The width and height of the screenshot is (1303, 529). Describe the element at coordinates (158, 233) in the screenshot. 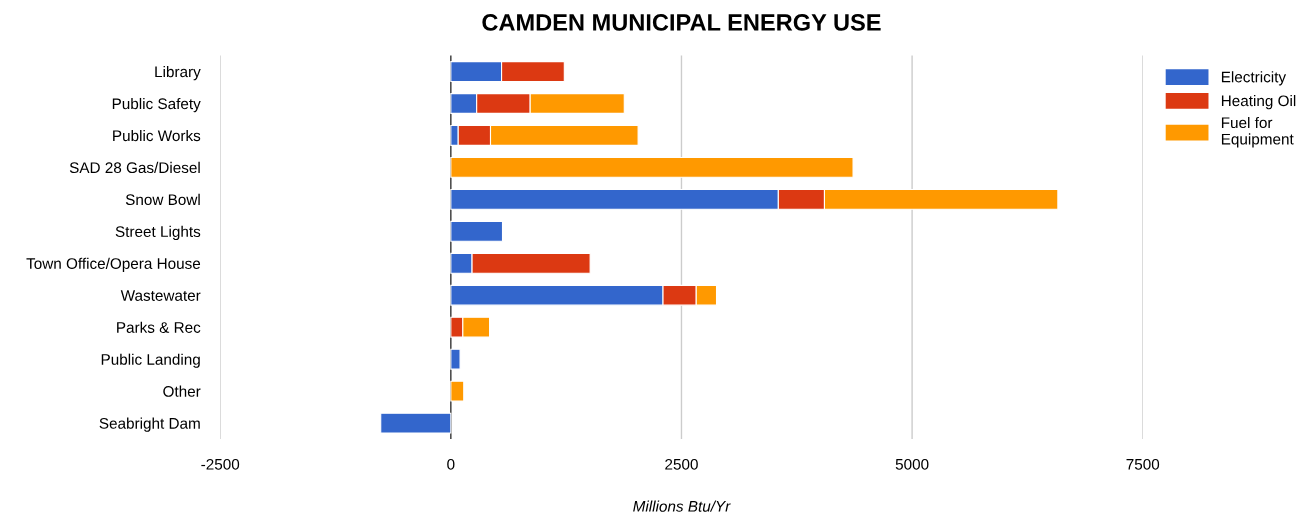

I see `y-tick-label: Street Lights` at that location.